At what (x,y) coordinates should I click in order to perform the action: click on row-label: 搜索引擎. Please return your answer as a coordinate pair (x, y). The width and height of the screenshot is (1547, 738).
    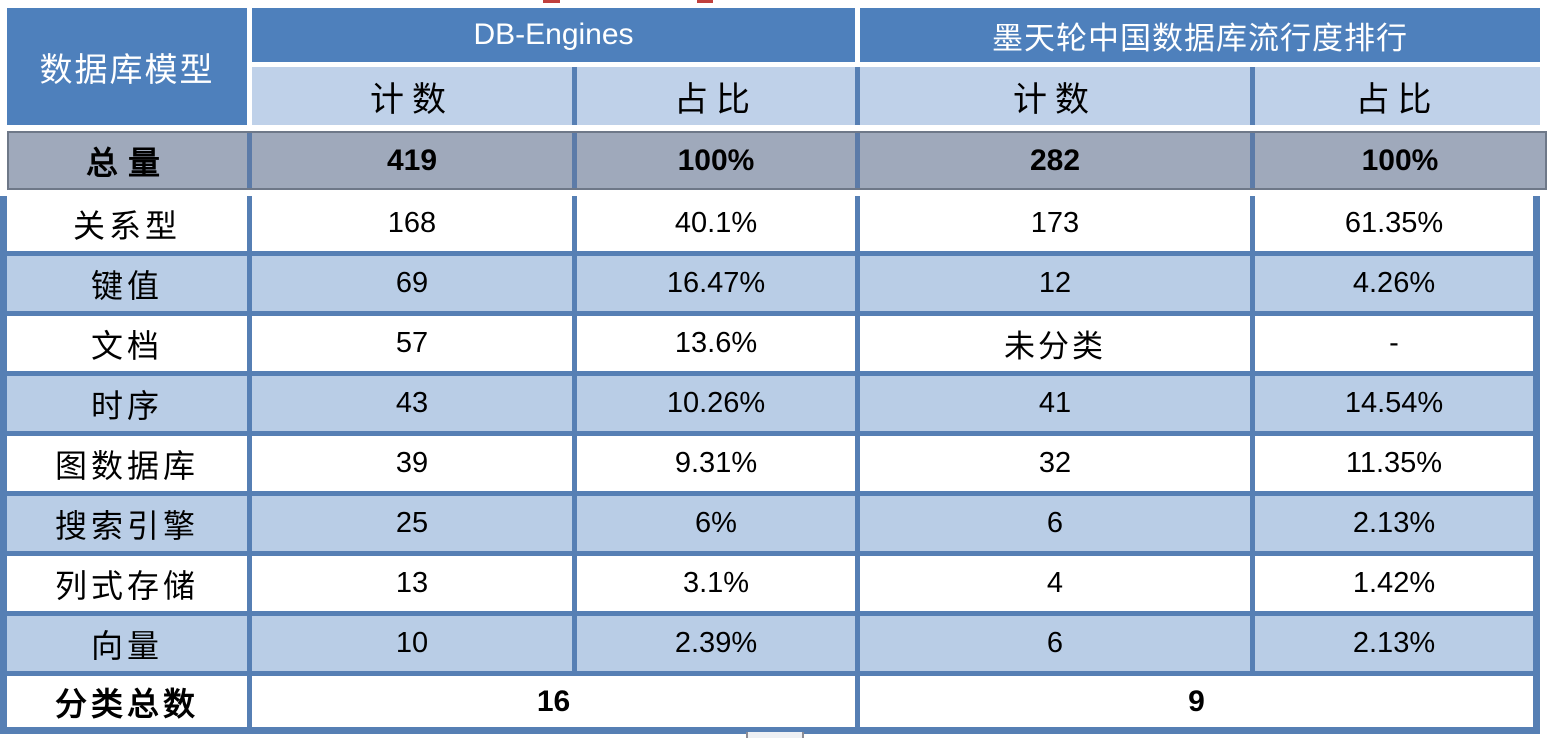
    Looking at the image, I should click on (126, 525).